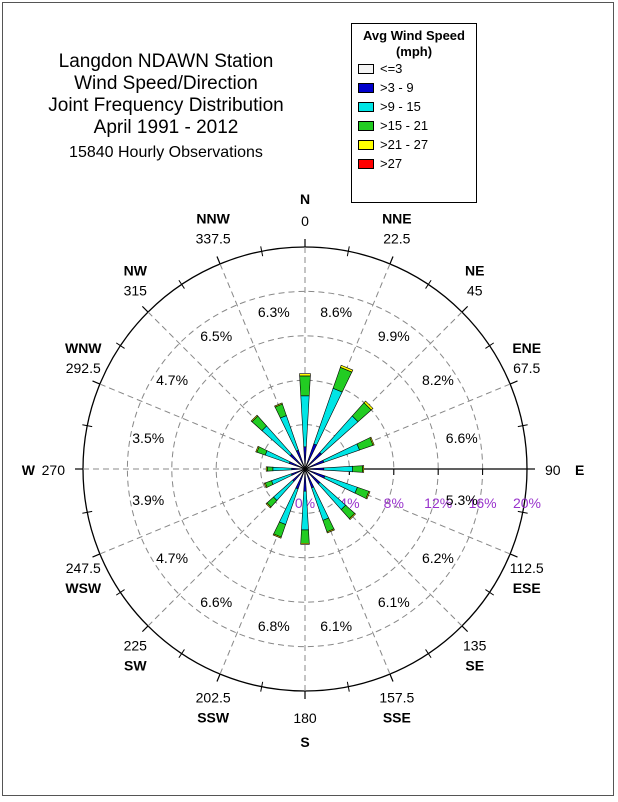  I want to click on degree-label: 90, so click(553, 470).